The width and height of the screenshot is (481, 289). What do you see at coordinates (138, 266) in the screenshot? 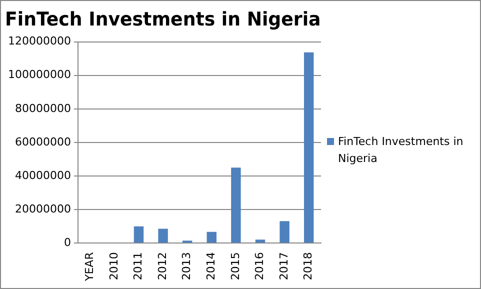
I see `x-tick-label: 2011` at bounding box center [138, 266].